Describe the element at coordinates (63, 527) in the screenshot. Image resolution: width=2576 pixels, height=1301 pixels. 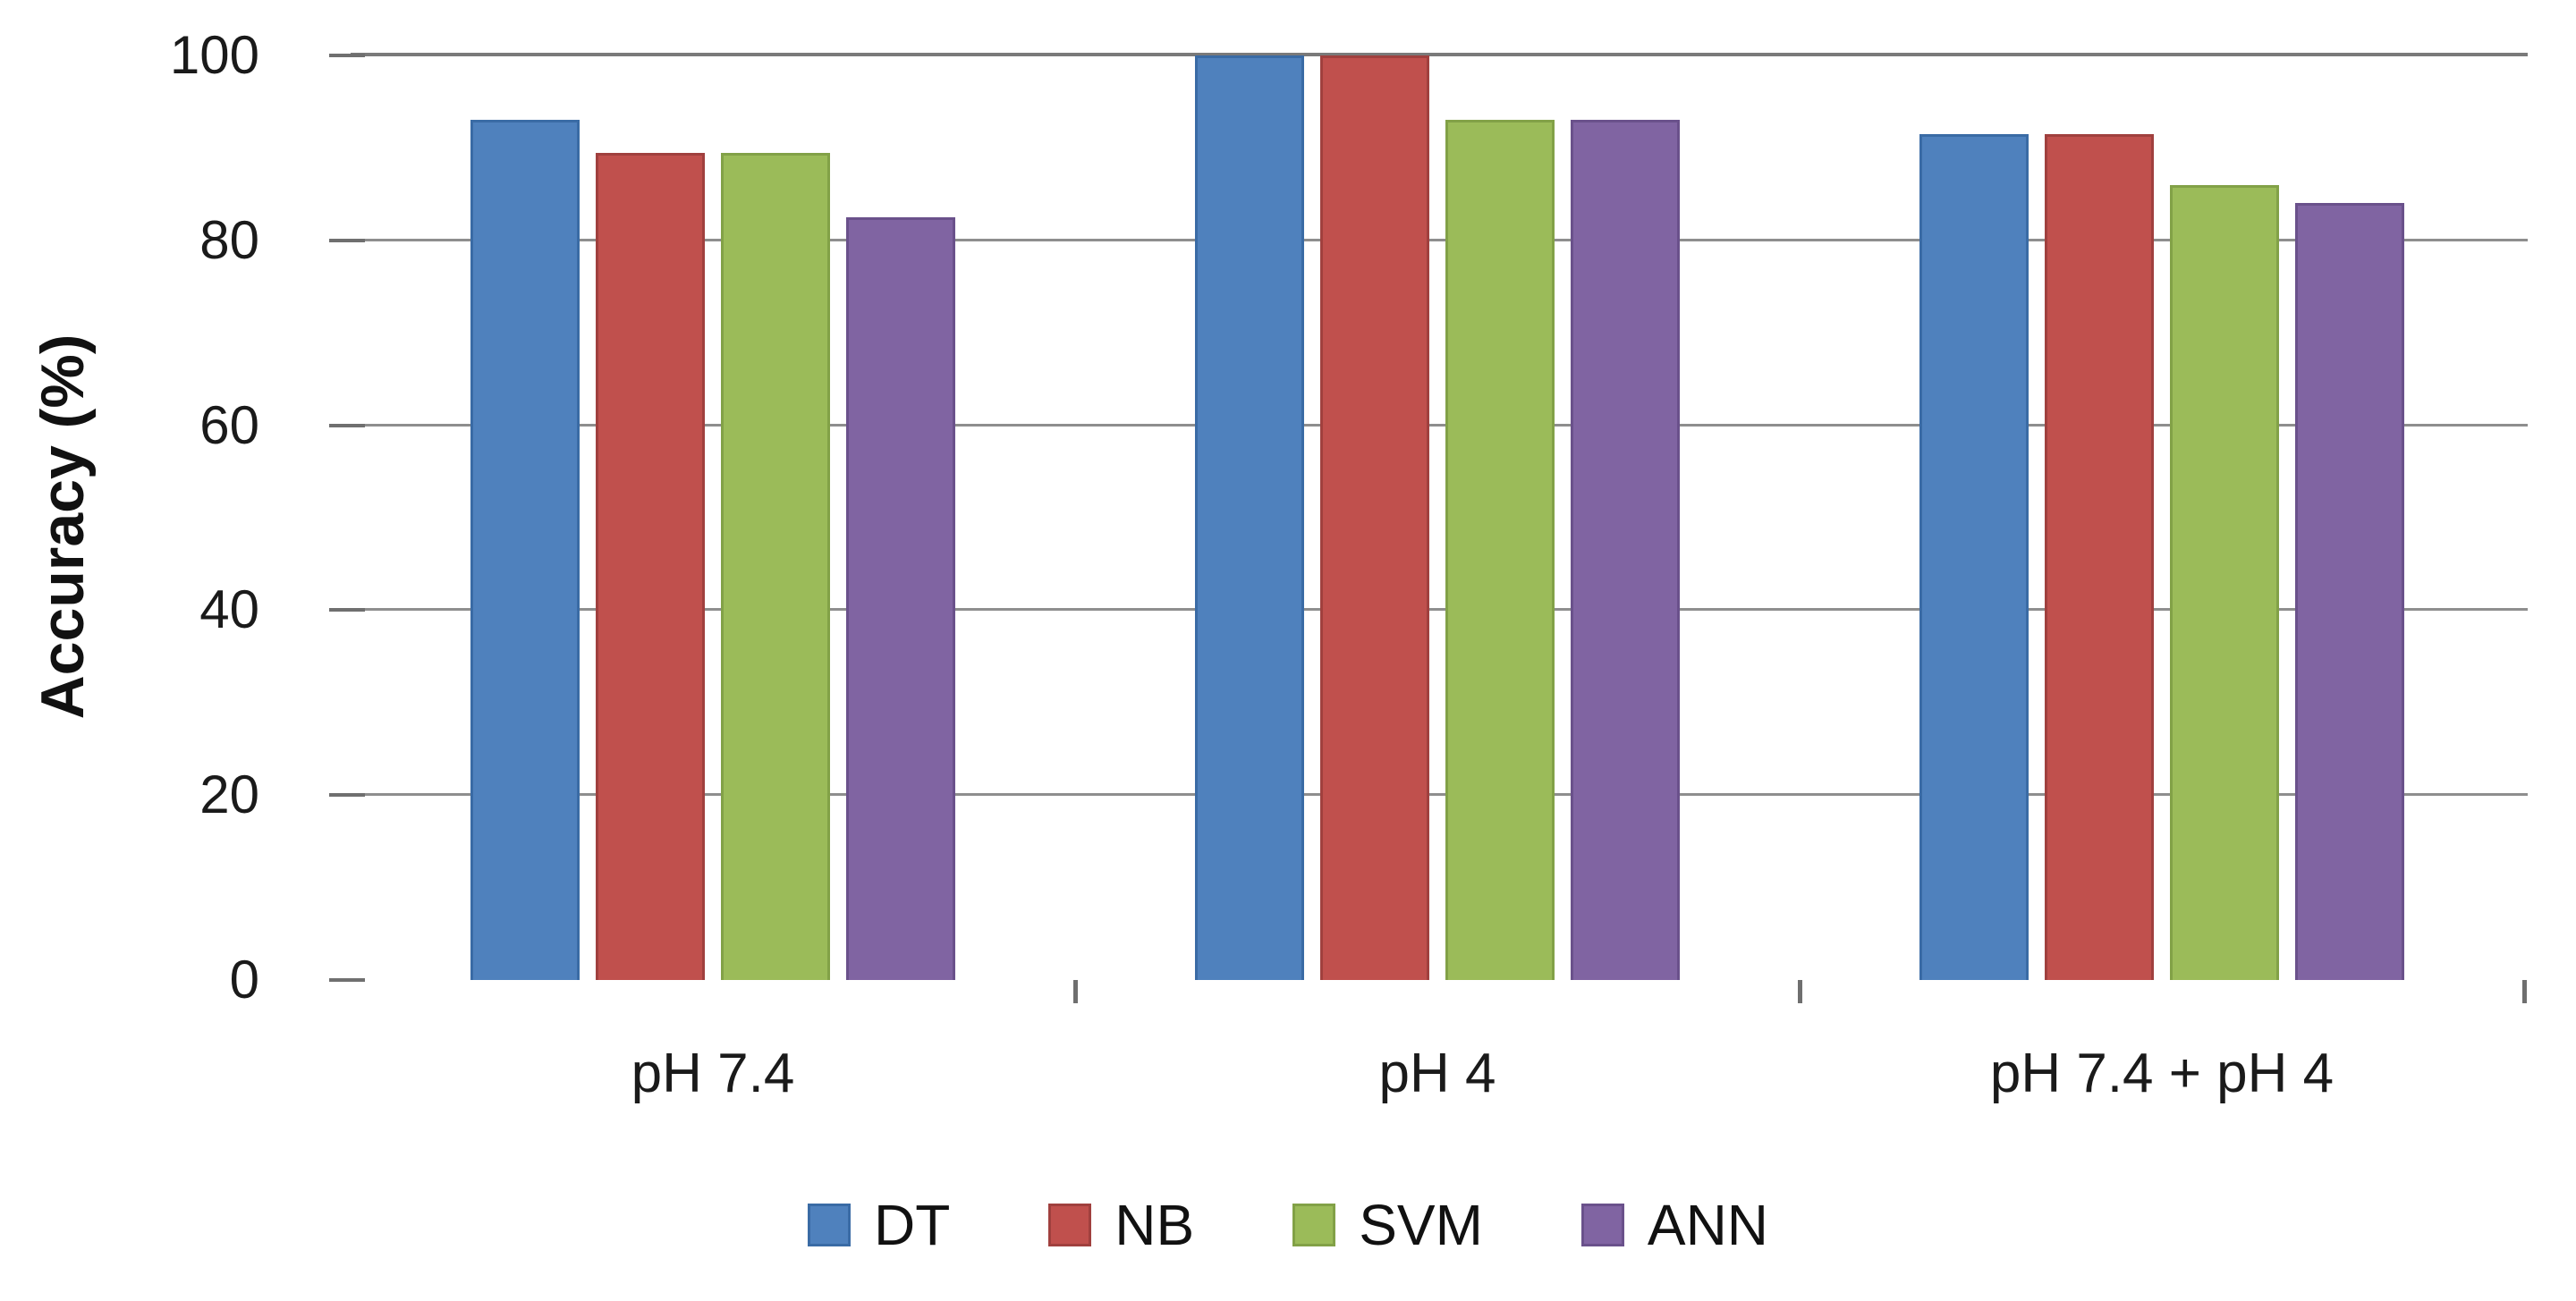
I see `y-axis-title: Accuracy (%)` at that location.